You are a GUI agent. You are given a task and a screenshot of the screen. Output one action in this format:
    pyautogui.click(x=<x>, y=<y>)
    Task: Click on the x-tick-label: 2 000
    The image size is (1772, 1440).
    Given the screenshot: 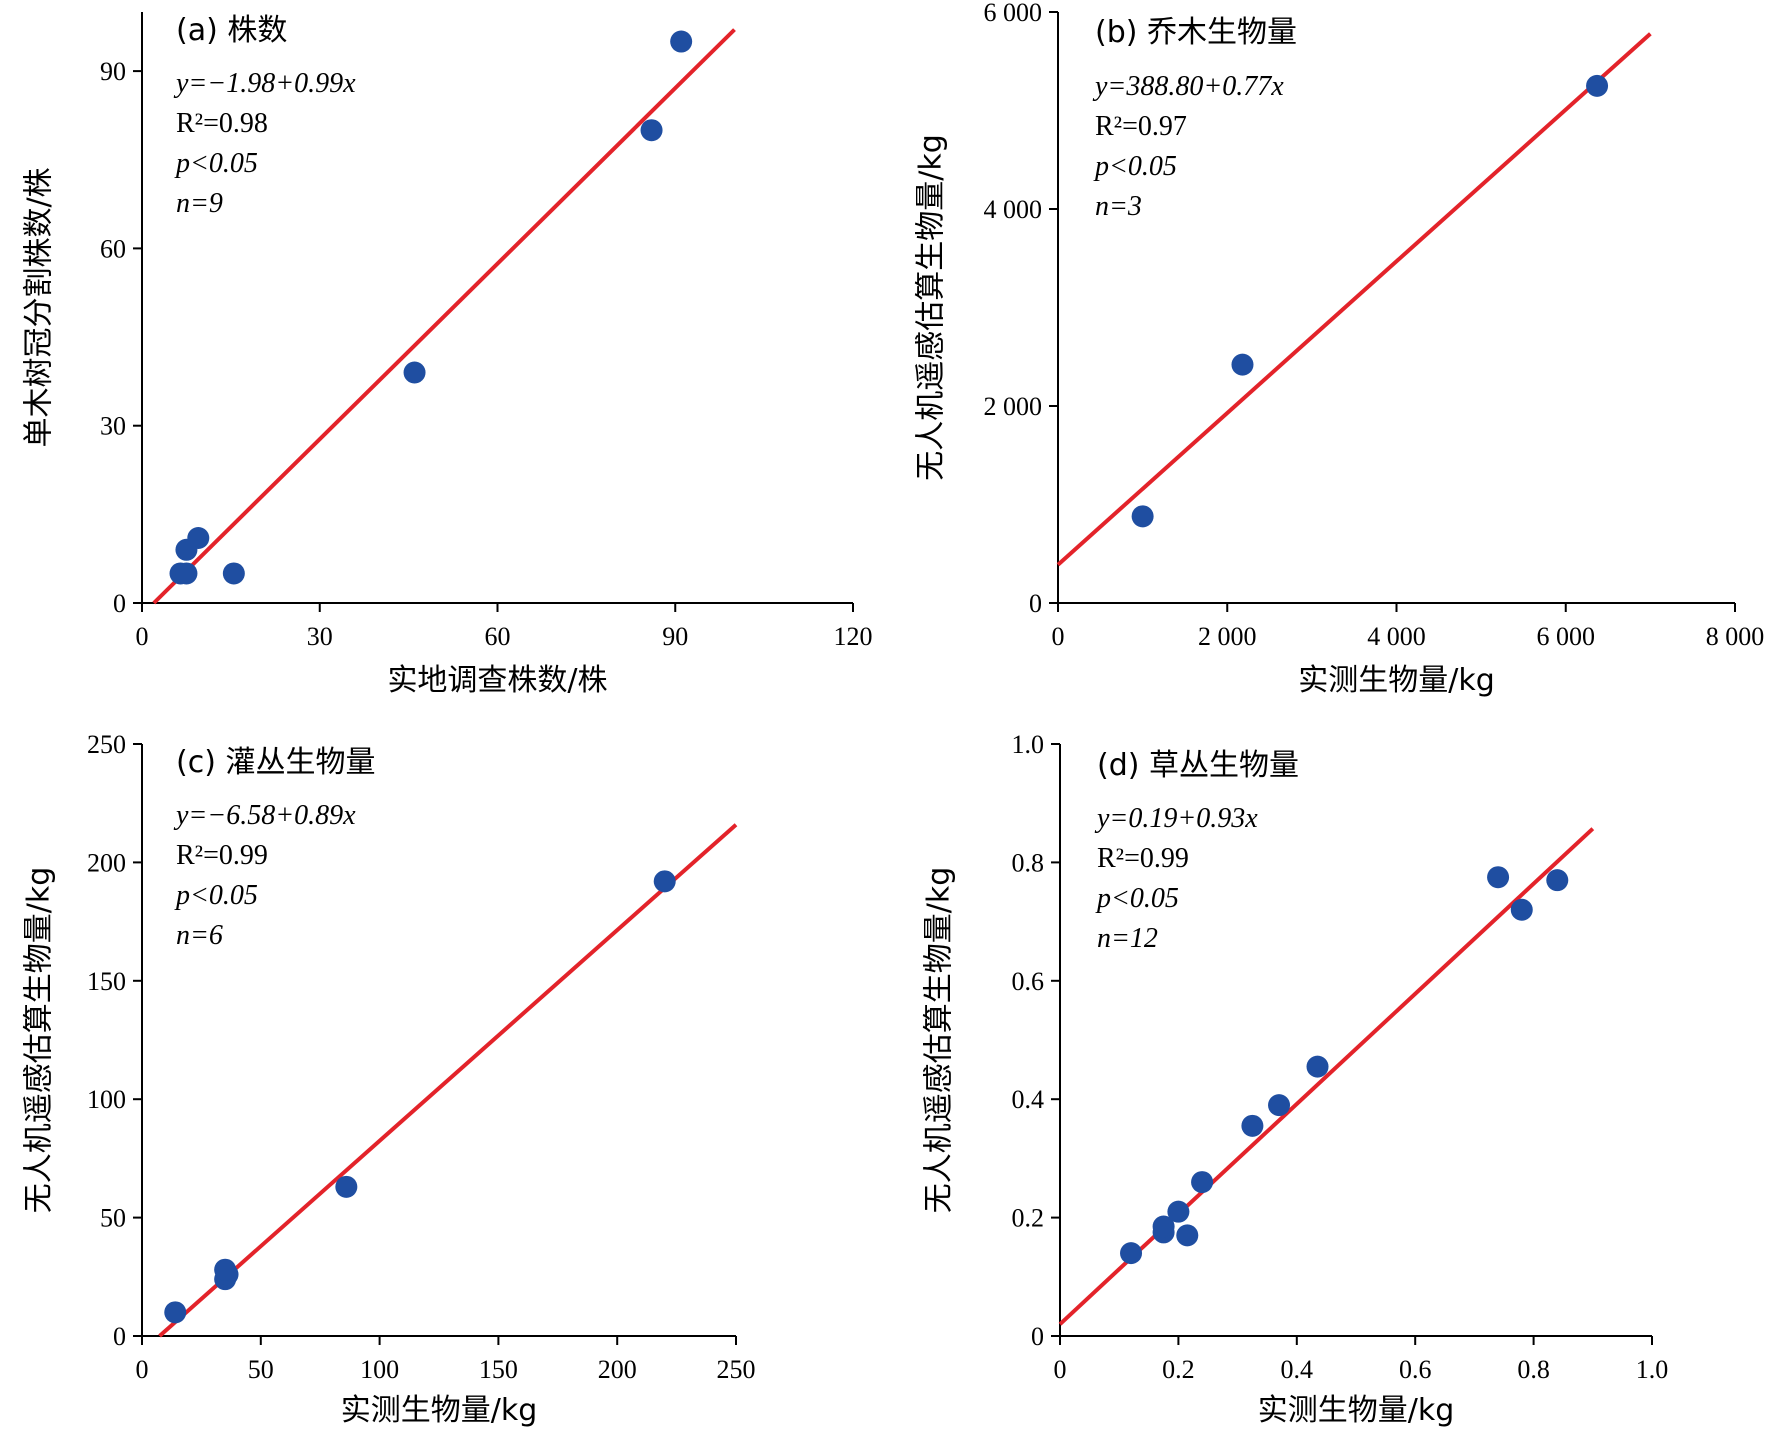 What is the action you would take?
    pyautogui.click(x=1227, y=636)
    